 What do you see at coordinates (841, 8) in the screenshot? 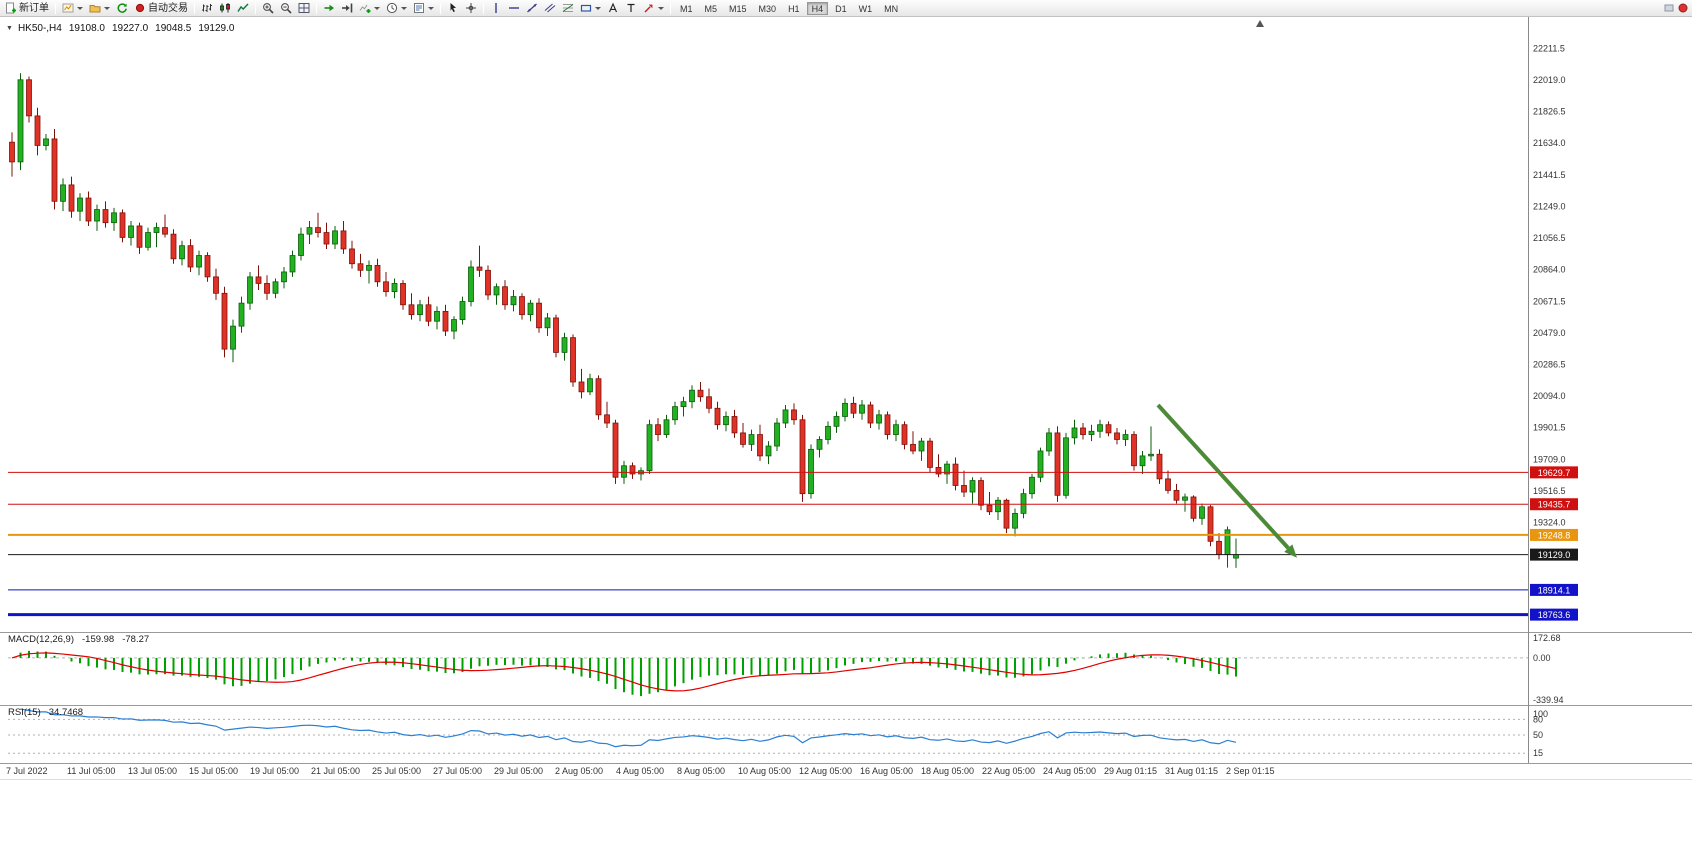
I see `timeframe-d1-button: D1` at bounding box center [841, 8].